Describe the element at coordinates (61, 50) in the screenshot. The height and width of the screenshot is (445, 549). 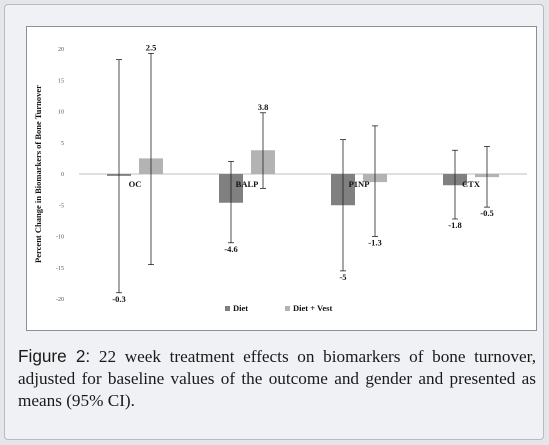
I see `y-tick-label: 20` at that location.